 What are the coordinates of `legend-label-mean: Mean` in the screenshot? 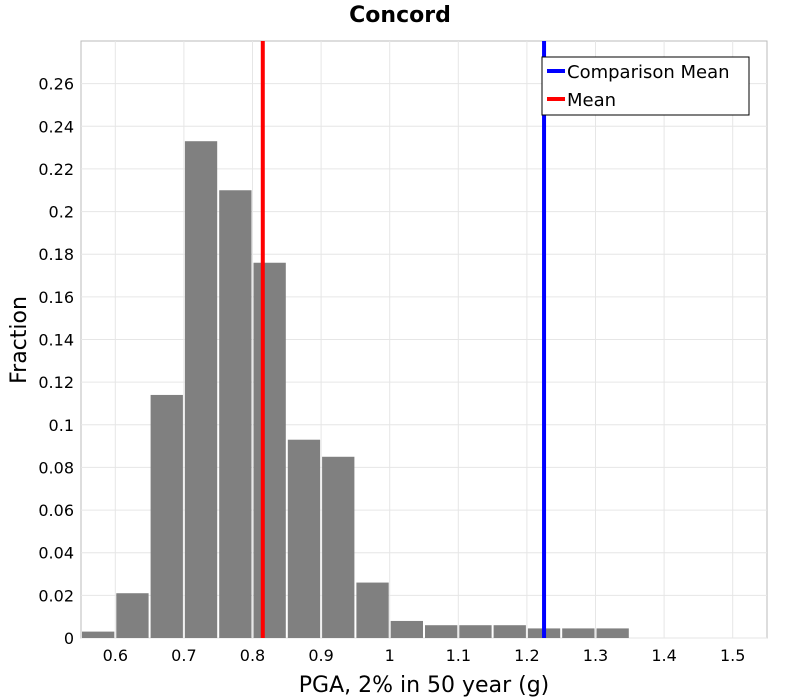 It's located at (591, 100).